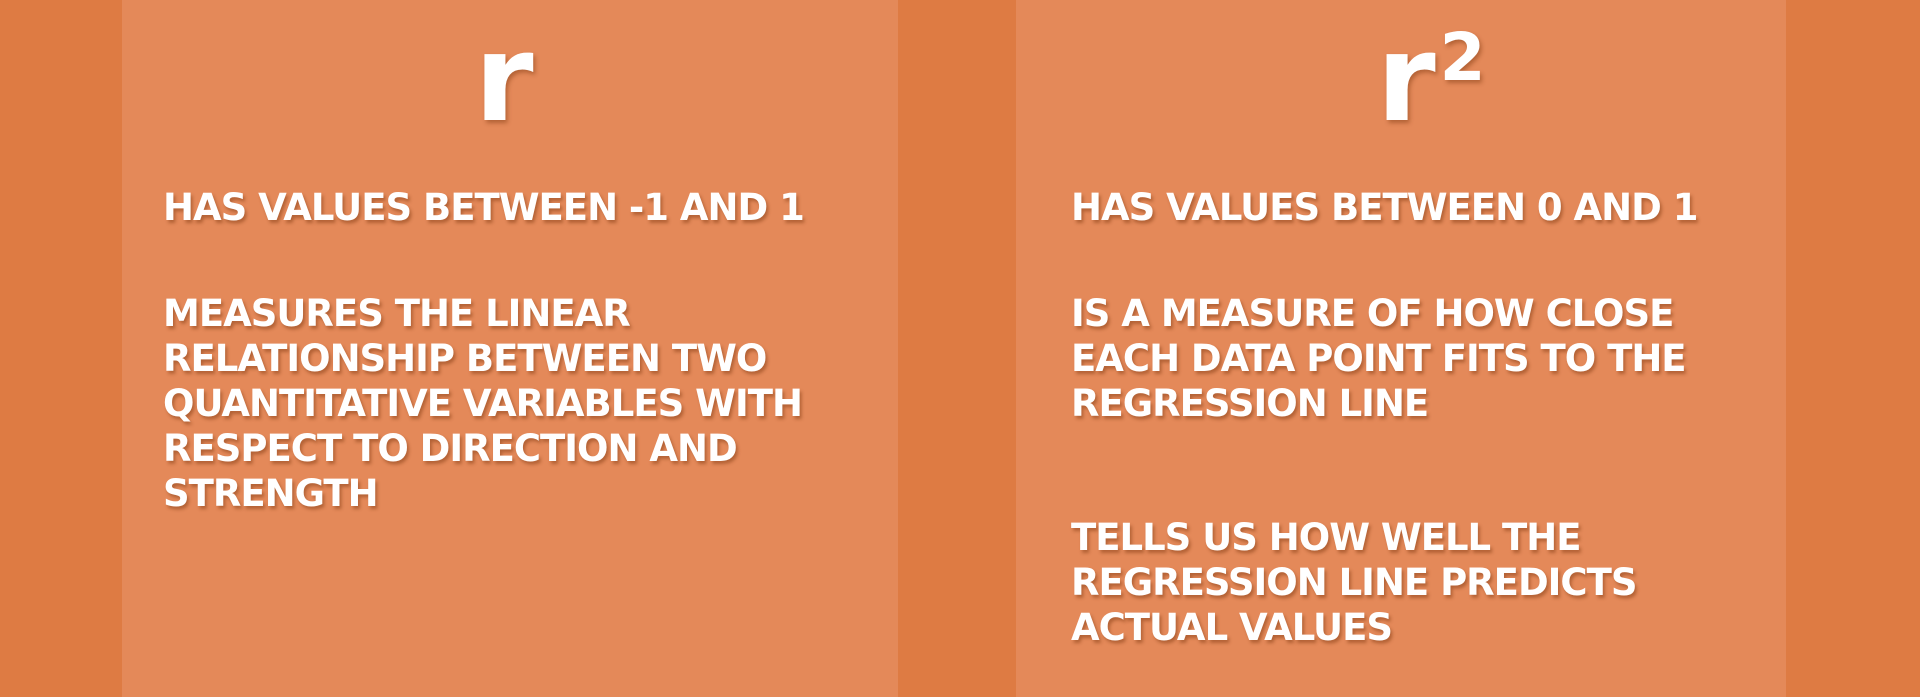 The image size is (1920, 697). Describe the element at coordinates (484, 207) in the screenshot. I see `r-range-statement: HAS VALUES BETWEEN -1 AND 1` at that location.